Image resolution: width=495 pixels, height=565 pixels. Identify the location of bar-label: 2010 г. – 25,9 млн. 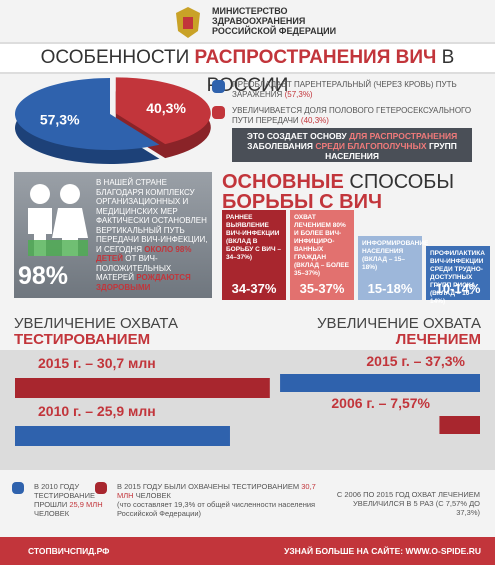
(97, 411).